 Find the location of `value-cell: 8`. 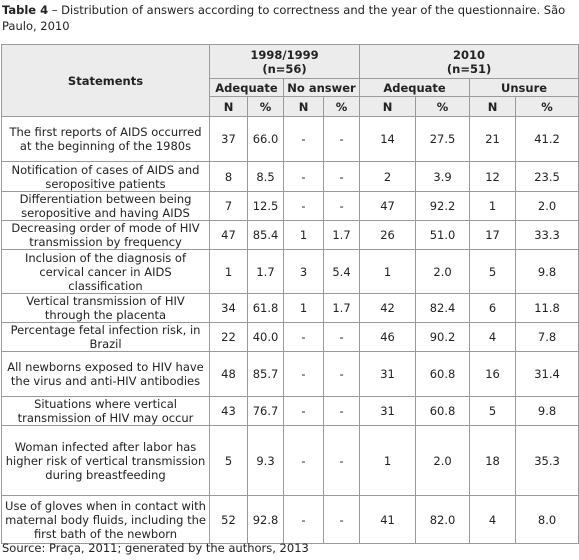

value-cell: 8 is located at coordinates (228, 176).